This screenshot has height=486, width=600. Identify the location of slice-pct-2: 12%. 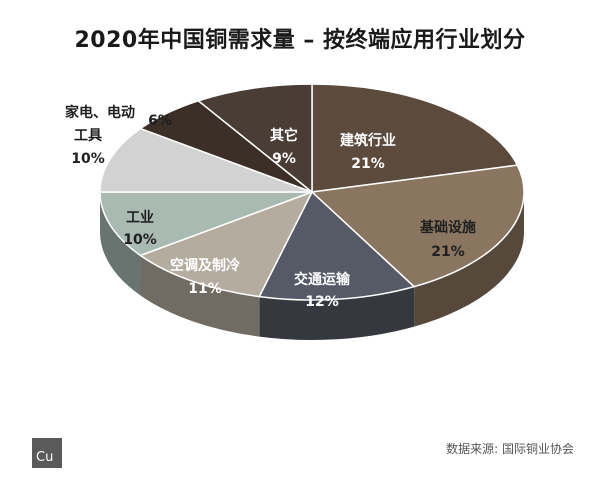
(322, 302).